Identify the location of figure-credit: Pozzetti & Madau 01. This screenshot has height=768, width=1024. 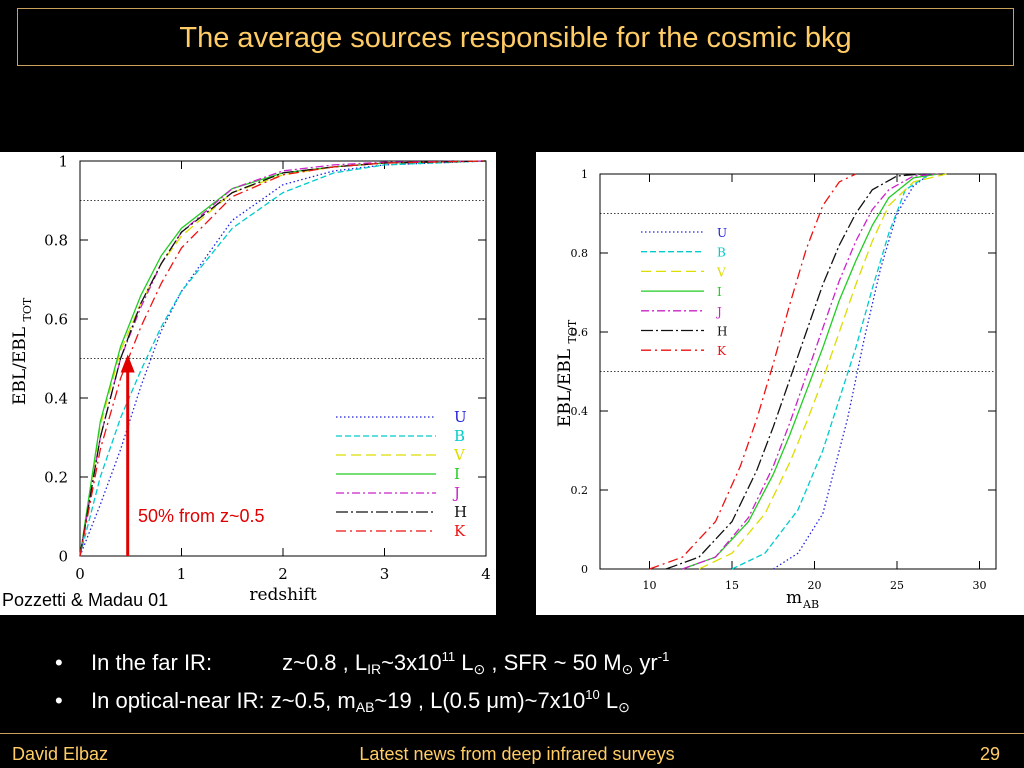
(85, 600).